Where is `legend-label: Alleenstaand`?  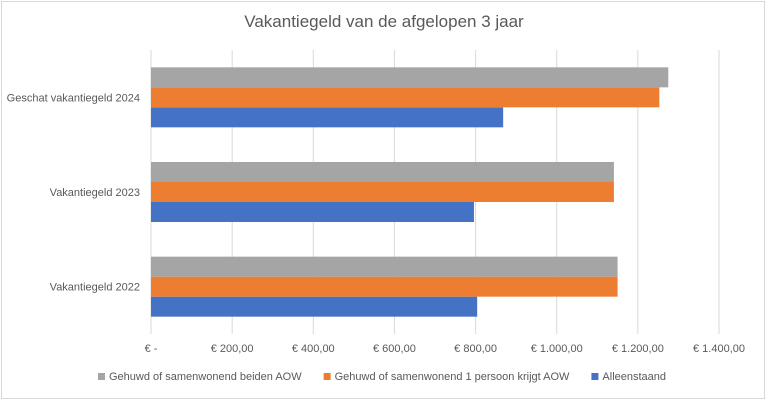 legend-label: Alleenstaand is located at coordinates (634, 377).